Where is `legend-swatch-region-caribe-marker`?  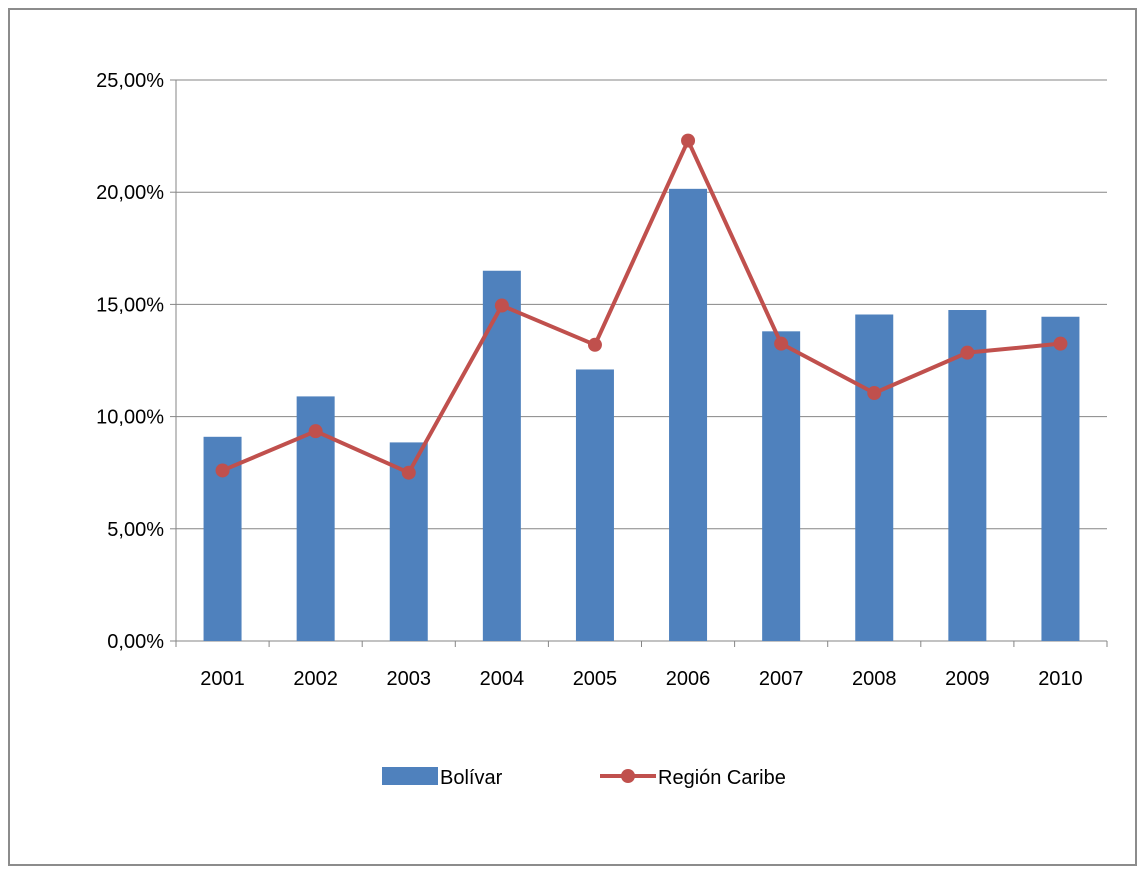
legend-swatch-region-caribe-marker is located at coordinates (628, 776).